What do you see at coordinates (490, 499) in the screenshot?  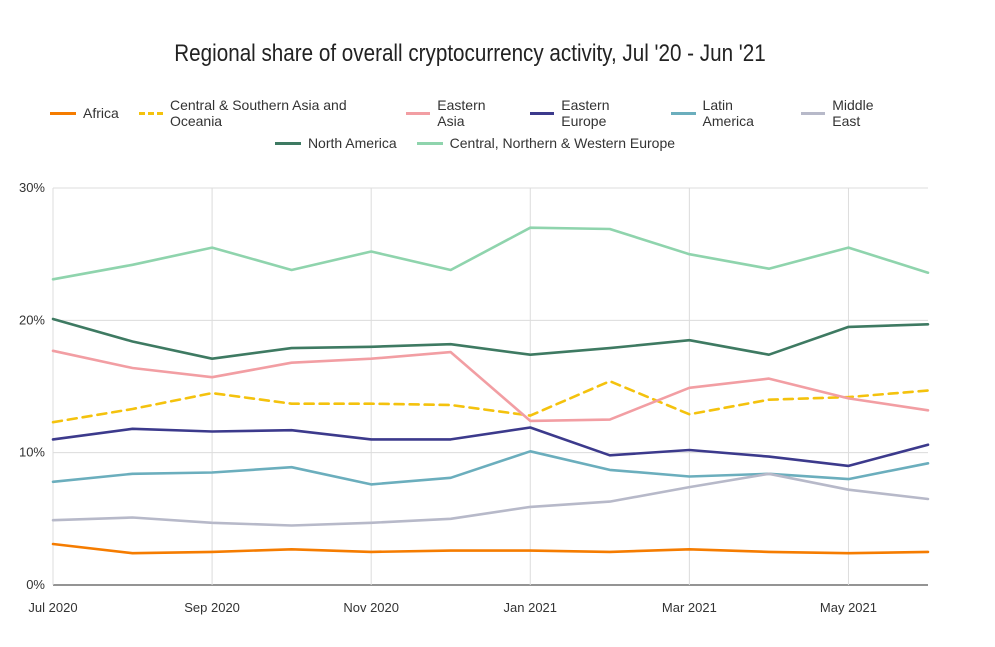 I see `series-line-middle-east` at bounding box center [490, 499].